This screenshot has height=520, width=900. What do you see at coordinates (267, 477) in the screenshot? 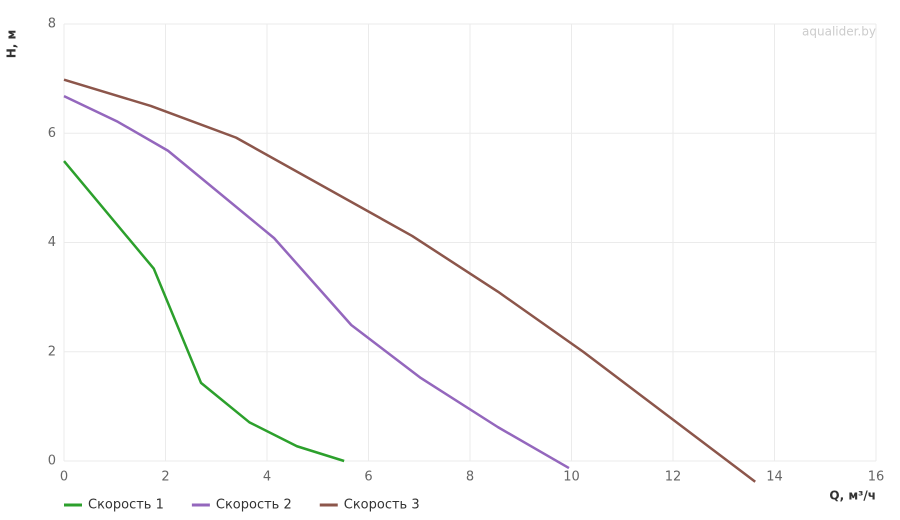
I see `x-tick-label: 4` at bounding box center [267, 477].